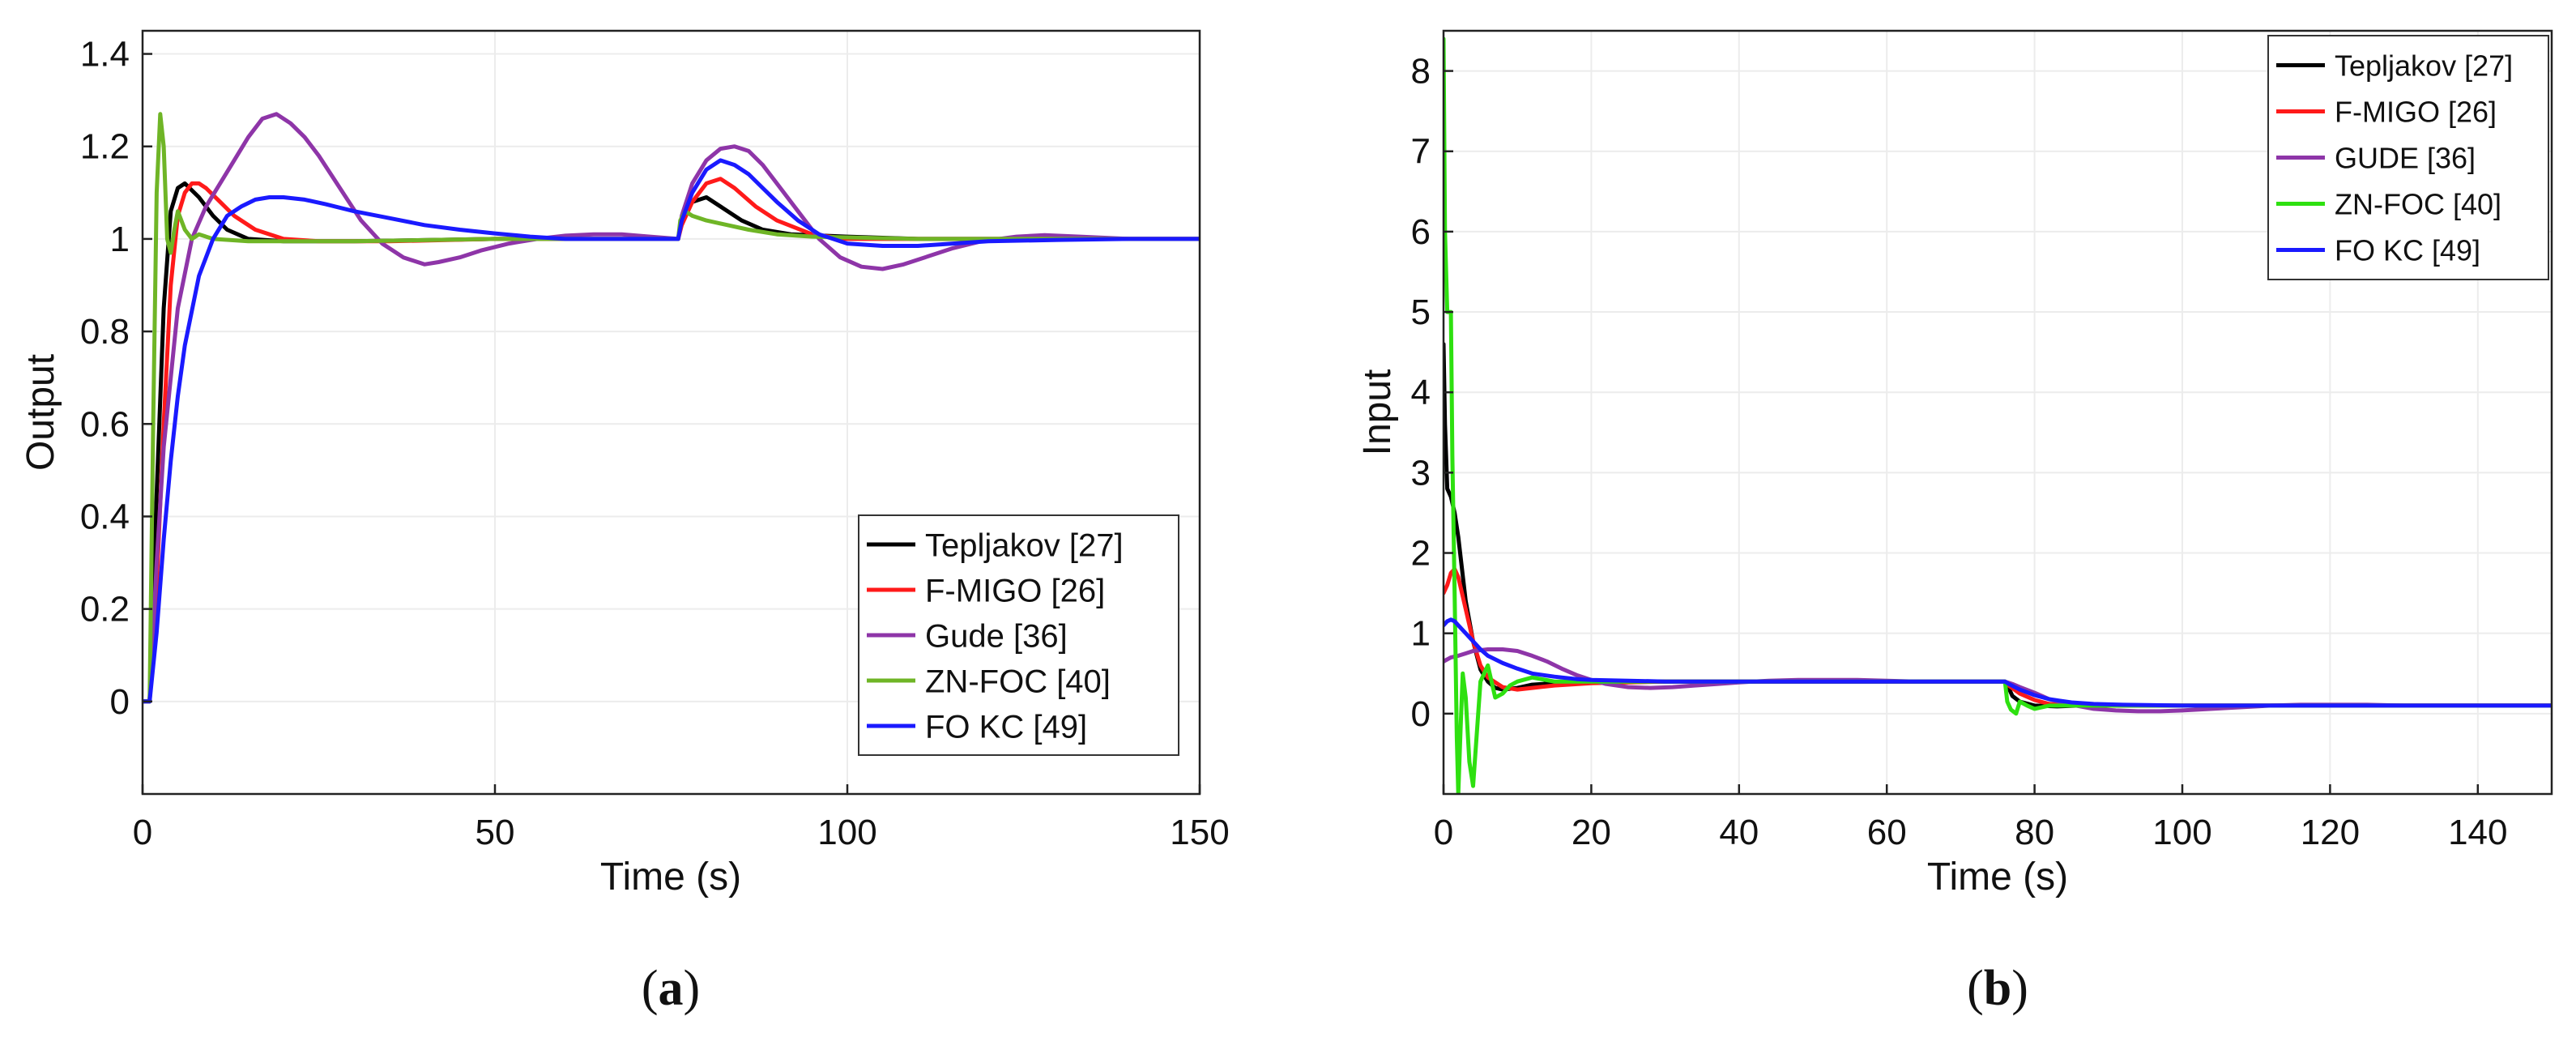  Describe the element at coordinates (1200, 832) in the screenshot. I see `x-tick-label: 150` at that location.